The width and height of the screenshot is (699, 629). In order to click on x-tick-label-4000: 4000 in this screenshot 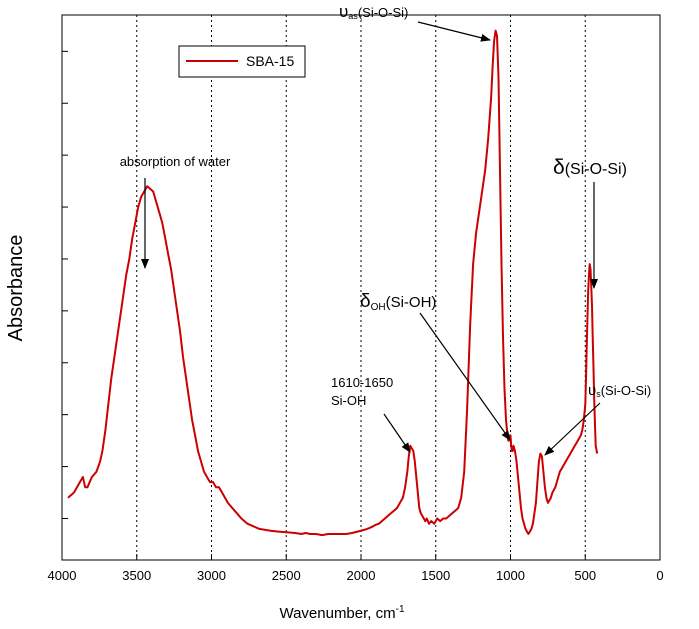, I will do `click(62, 575)`.